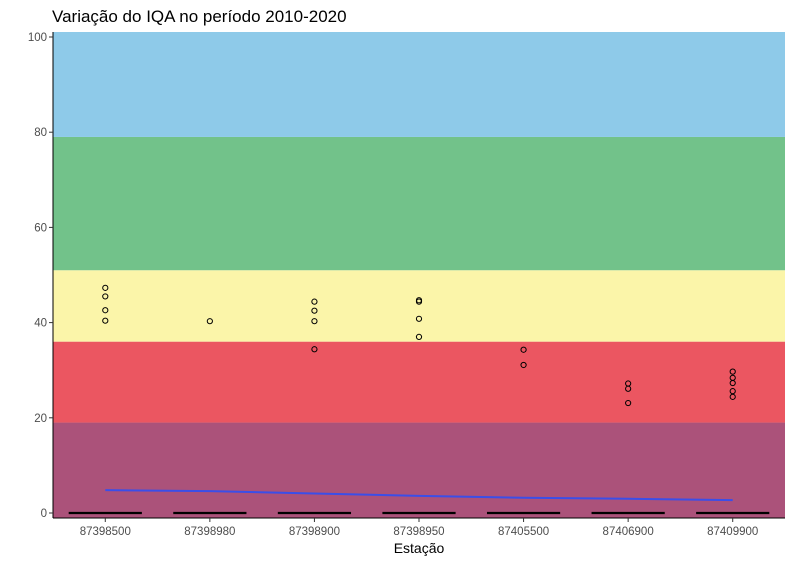 This screenshot has width=793, height=563. I want to click on trend-line-group, so click(419, 495).